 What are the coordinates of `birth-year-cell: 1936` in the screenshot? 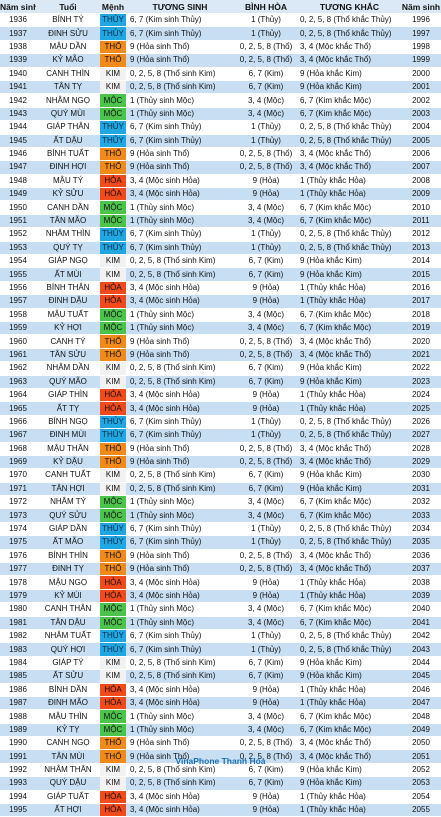 It's located at (18, 20).